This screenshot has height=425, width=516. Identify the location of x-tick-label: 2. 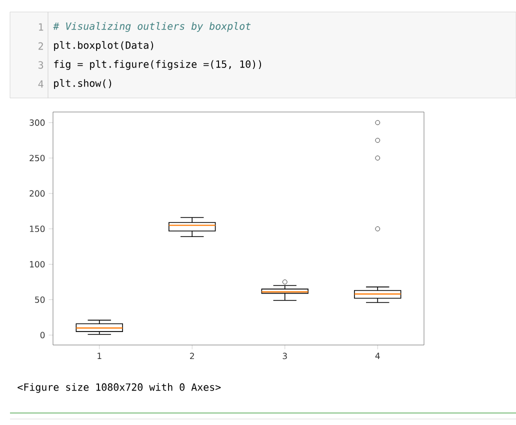
(192, 356).